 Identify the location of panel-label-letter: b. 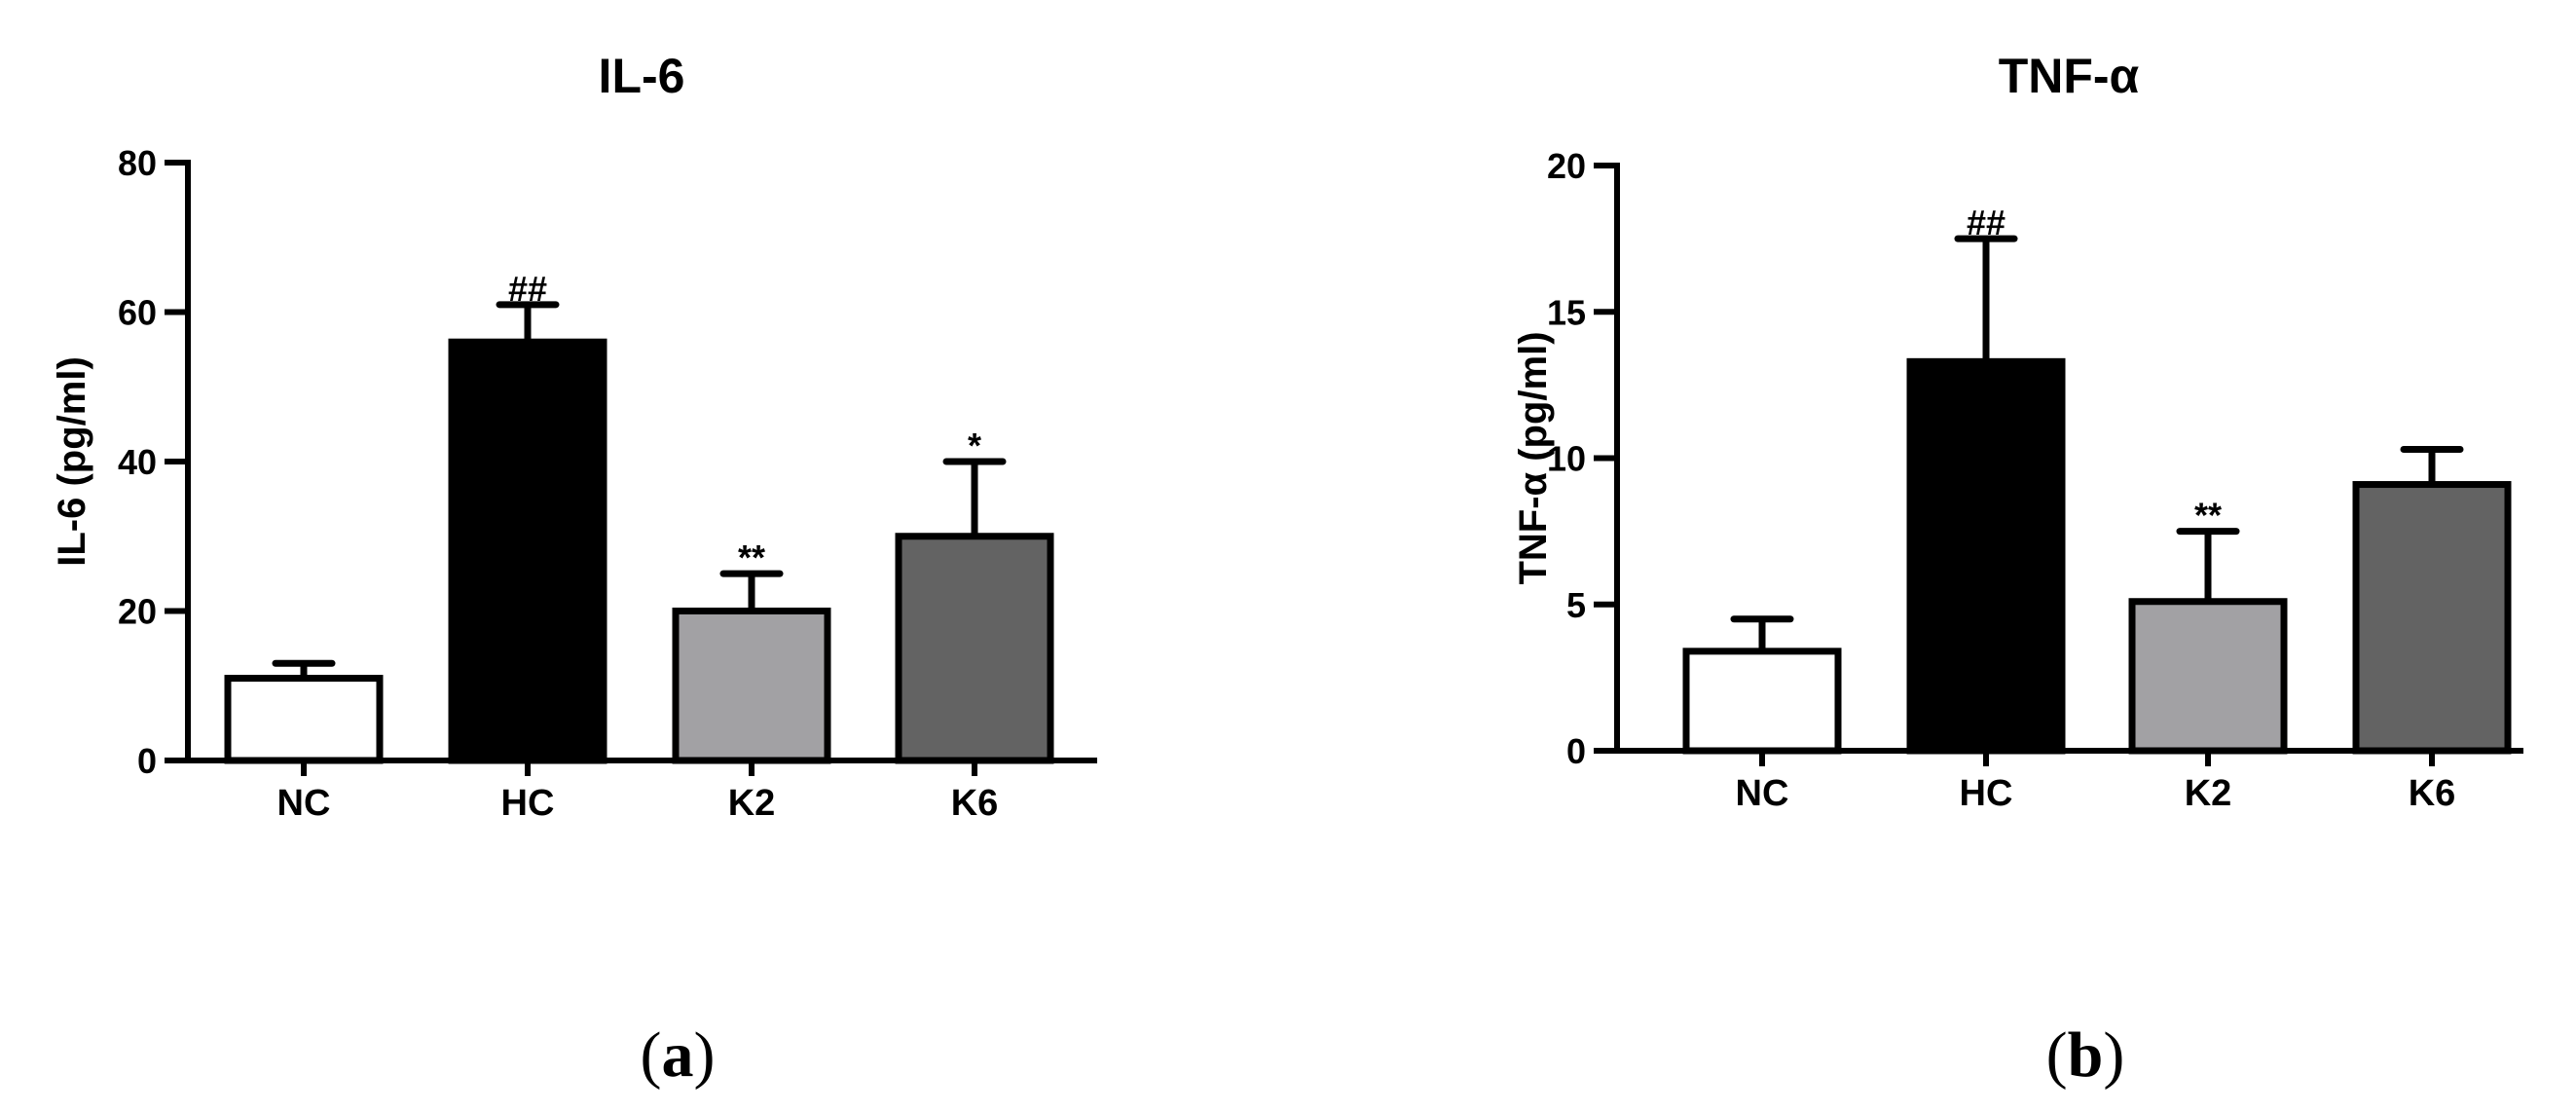
(2086, 1055).